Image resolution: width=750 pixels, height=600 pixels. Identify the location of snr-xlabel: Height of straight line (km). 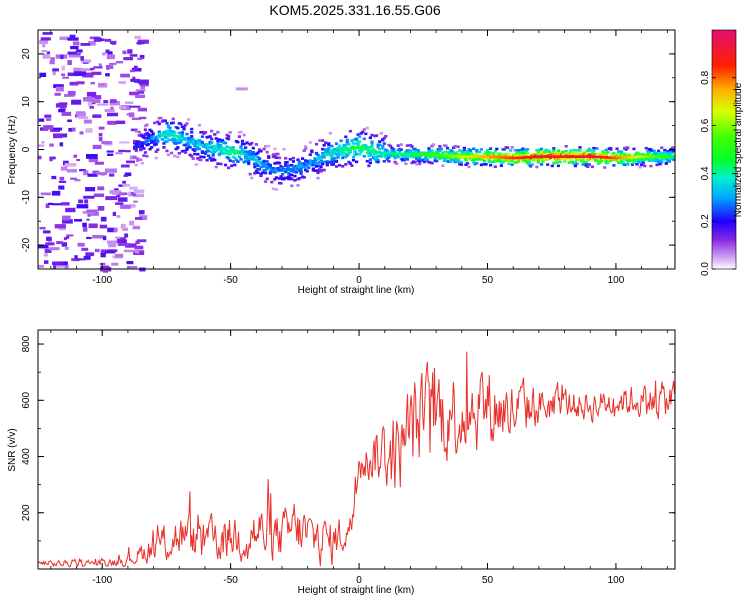
(356, 590).